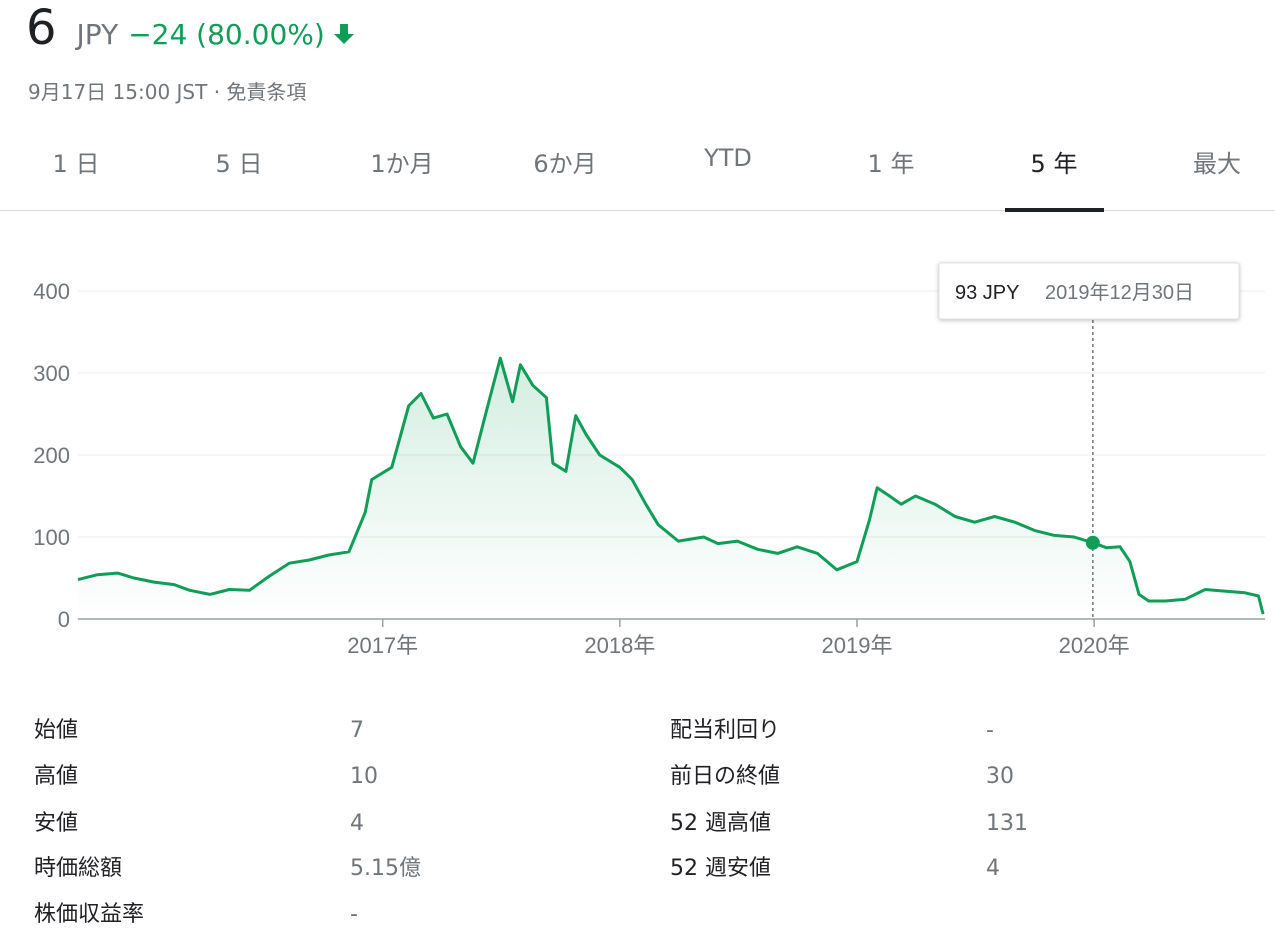 The width and height of the screenshot is (1275, 936). Describe the element at coordinates (56, 776) in the screenshot. I see `stat-label-high: 高値` at that location.